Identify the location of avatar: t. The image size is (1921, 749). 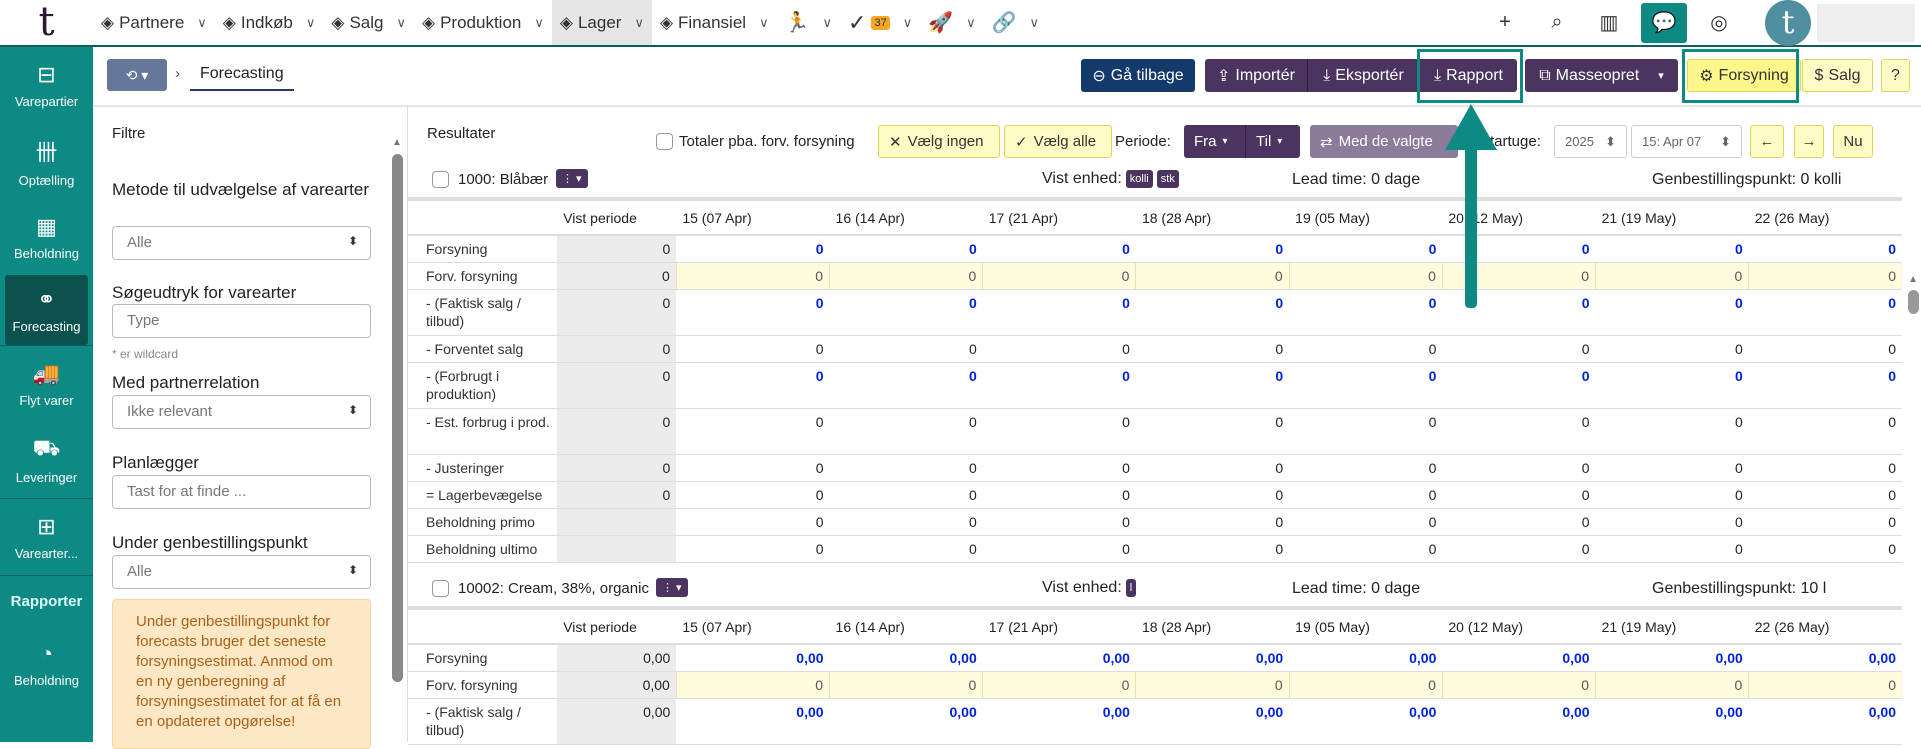
(1788, 23).